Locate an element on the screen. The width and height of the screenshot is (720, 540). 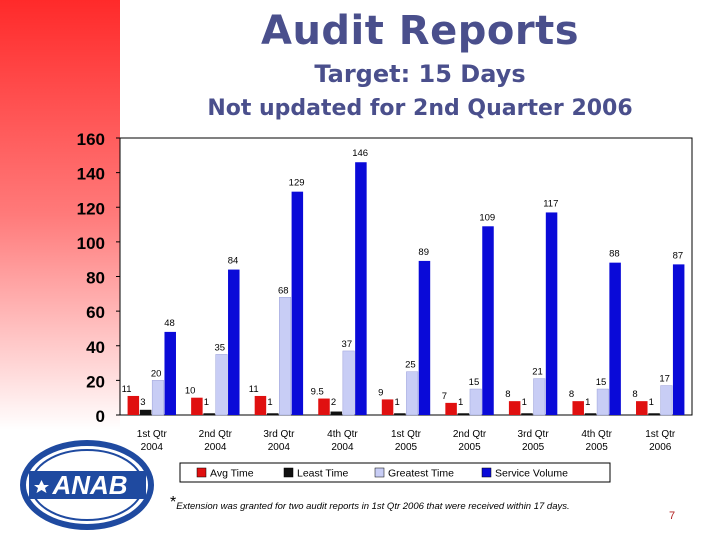
data-label: 87 is located at coordinates (678, 255).